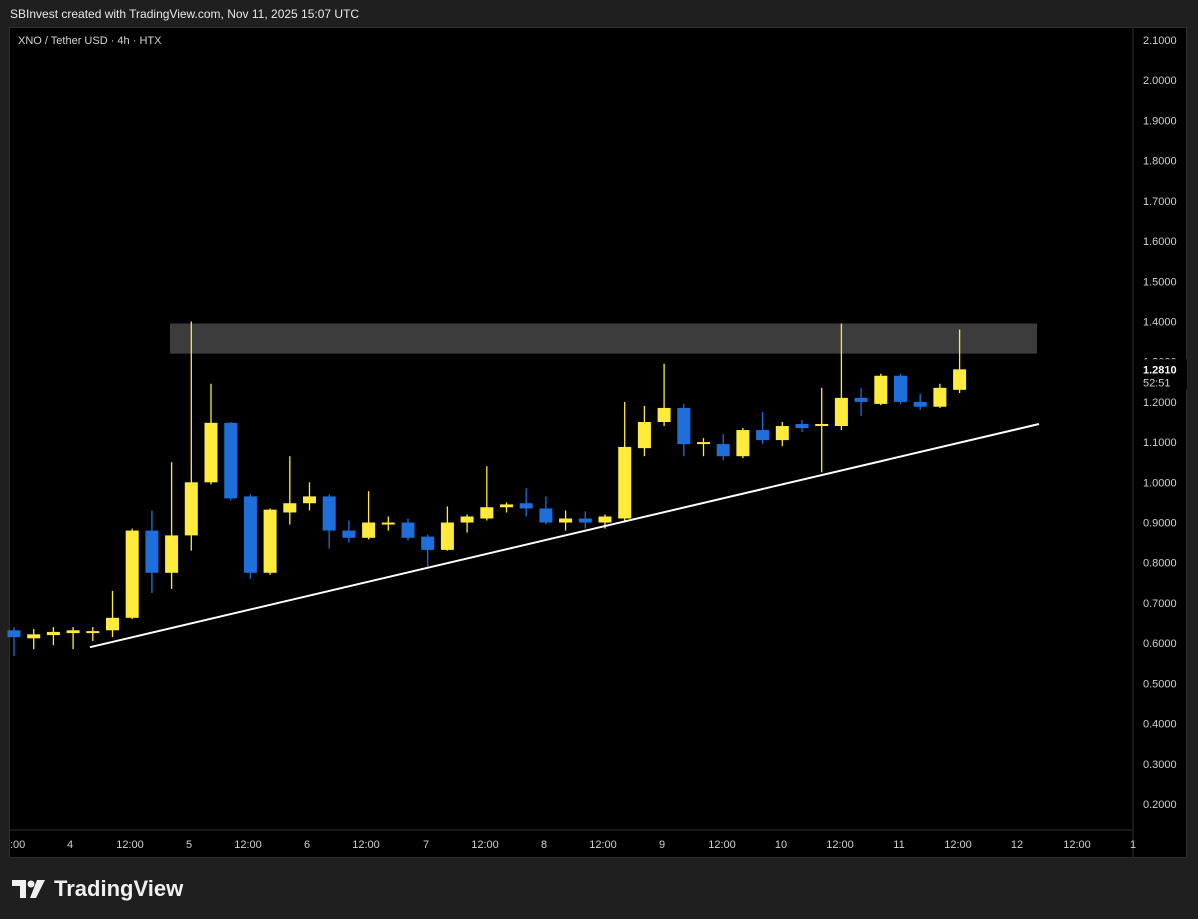 Image resolution: width=1198 pixels, height=919 pixels. I want to click on y-tick-label: 2.1000, so click(1160, 41).